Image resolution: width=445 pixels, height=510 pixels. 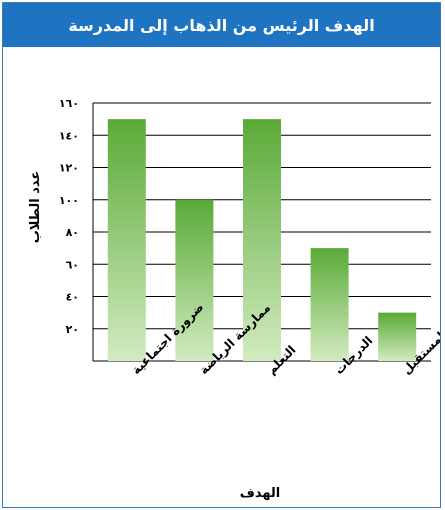 What do you see at coordinates (72, 329) in the screenshot?
I see `y-tick-label: ٢٠` at bounding box center [72, 329].